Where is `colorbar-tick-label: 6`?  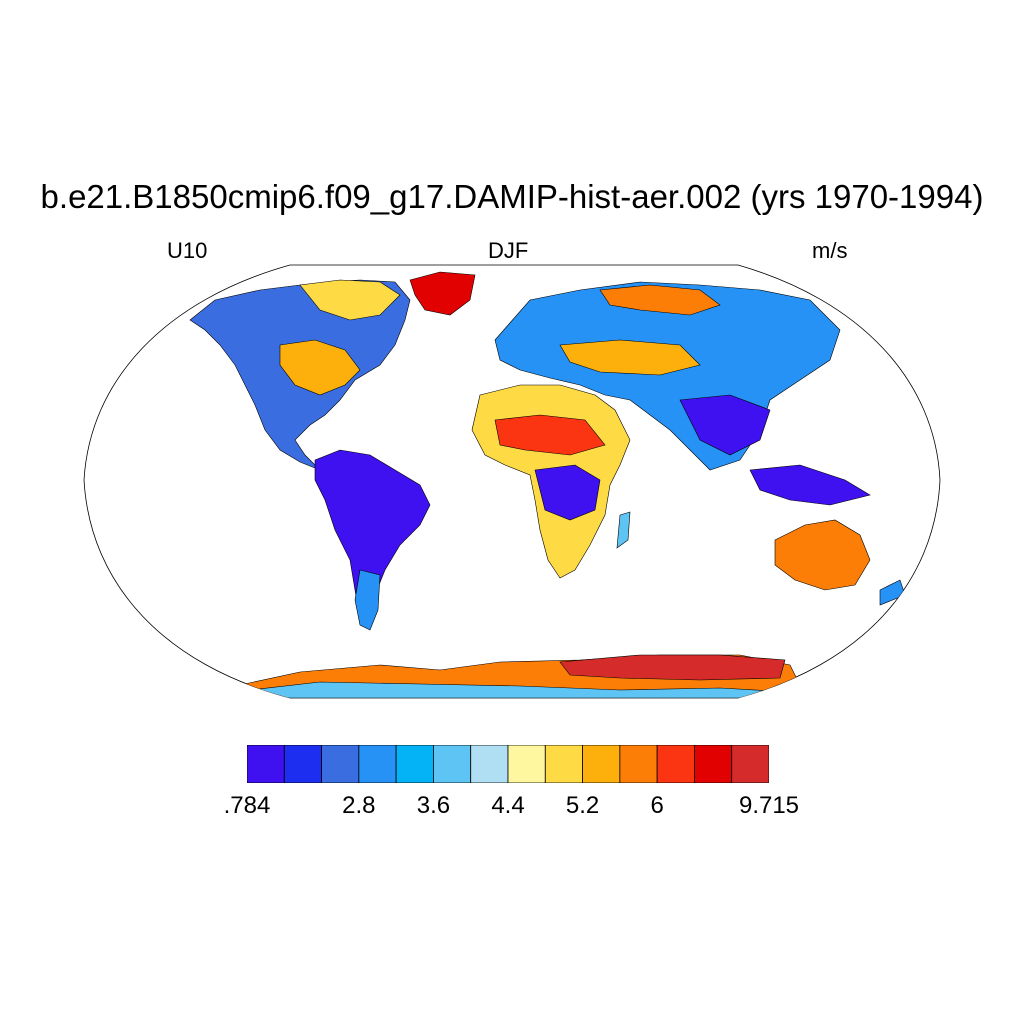
colorbar-tick-label: 6 is located at coordinates (657, 805).